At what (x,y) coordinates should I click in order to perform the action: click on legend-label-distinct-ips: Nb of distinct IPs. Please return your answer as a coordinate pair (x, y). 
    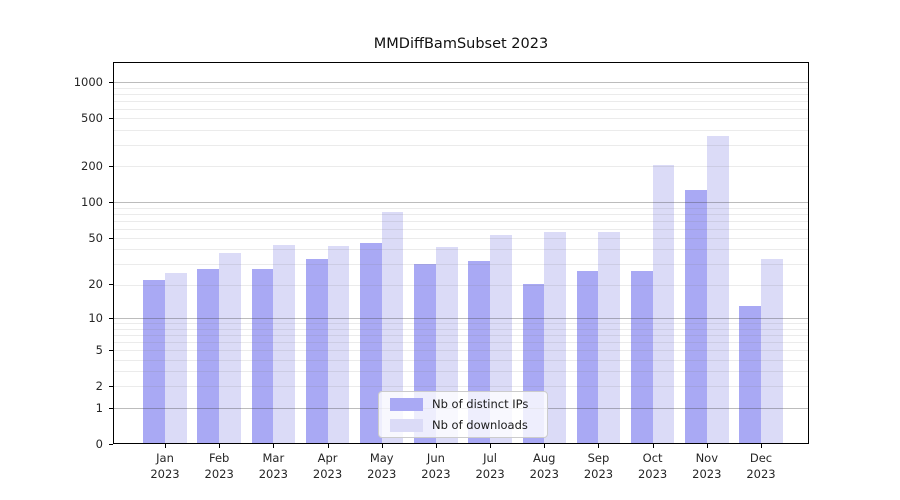
    Looking at the image, I should click on (480, 404).